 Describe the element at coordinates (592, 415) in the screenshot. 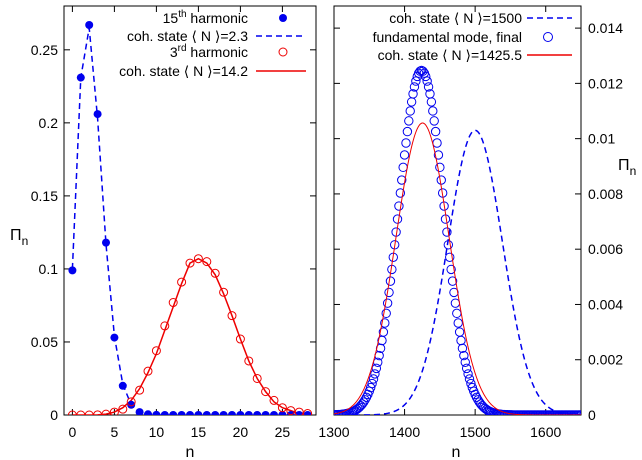

I see `right-y-tick-label: 0` at that location.